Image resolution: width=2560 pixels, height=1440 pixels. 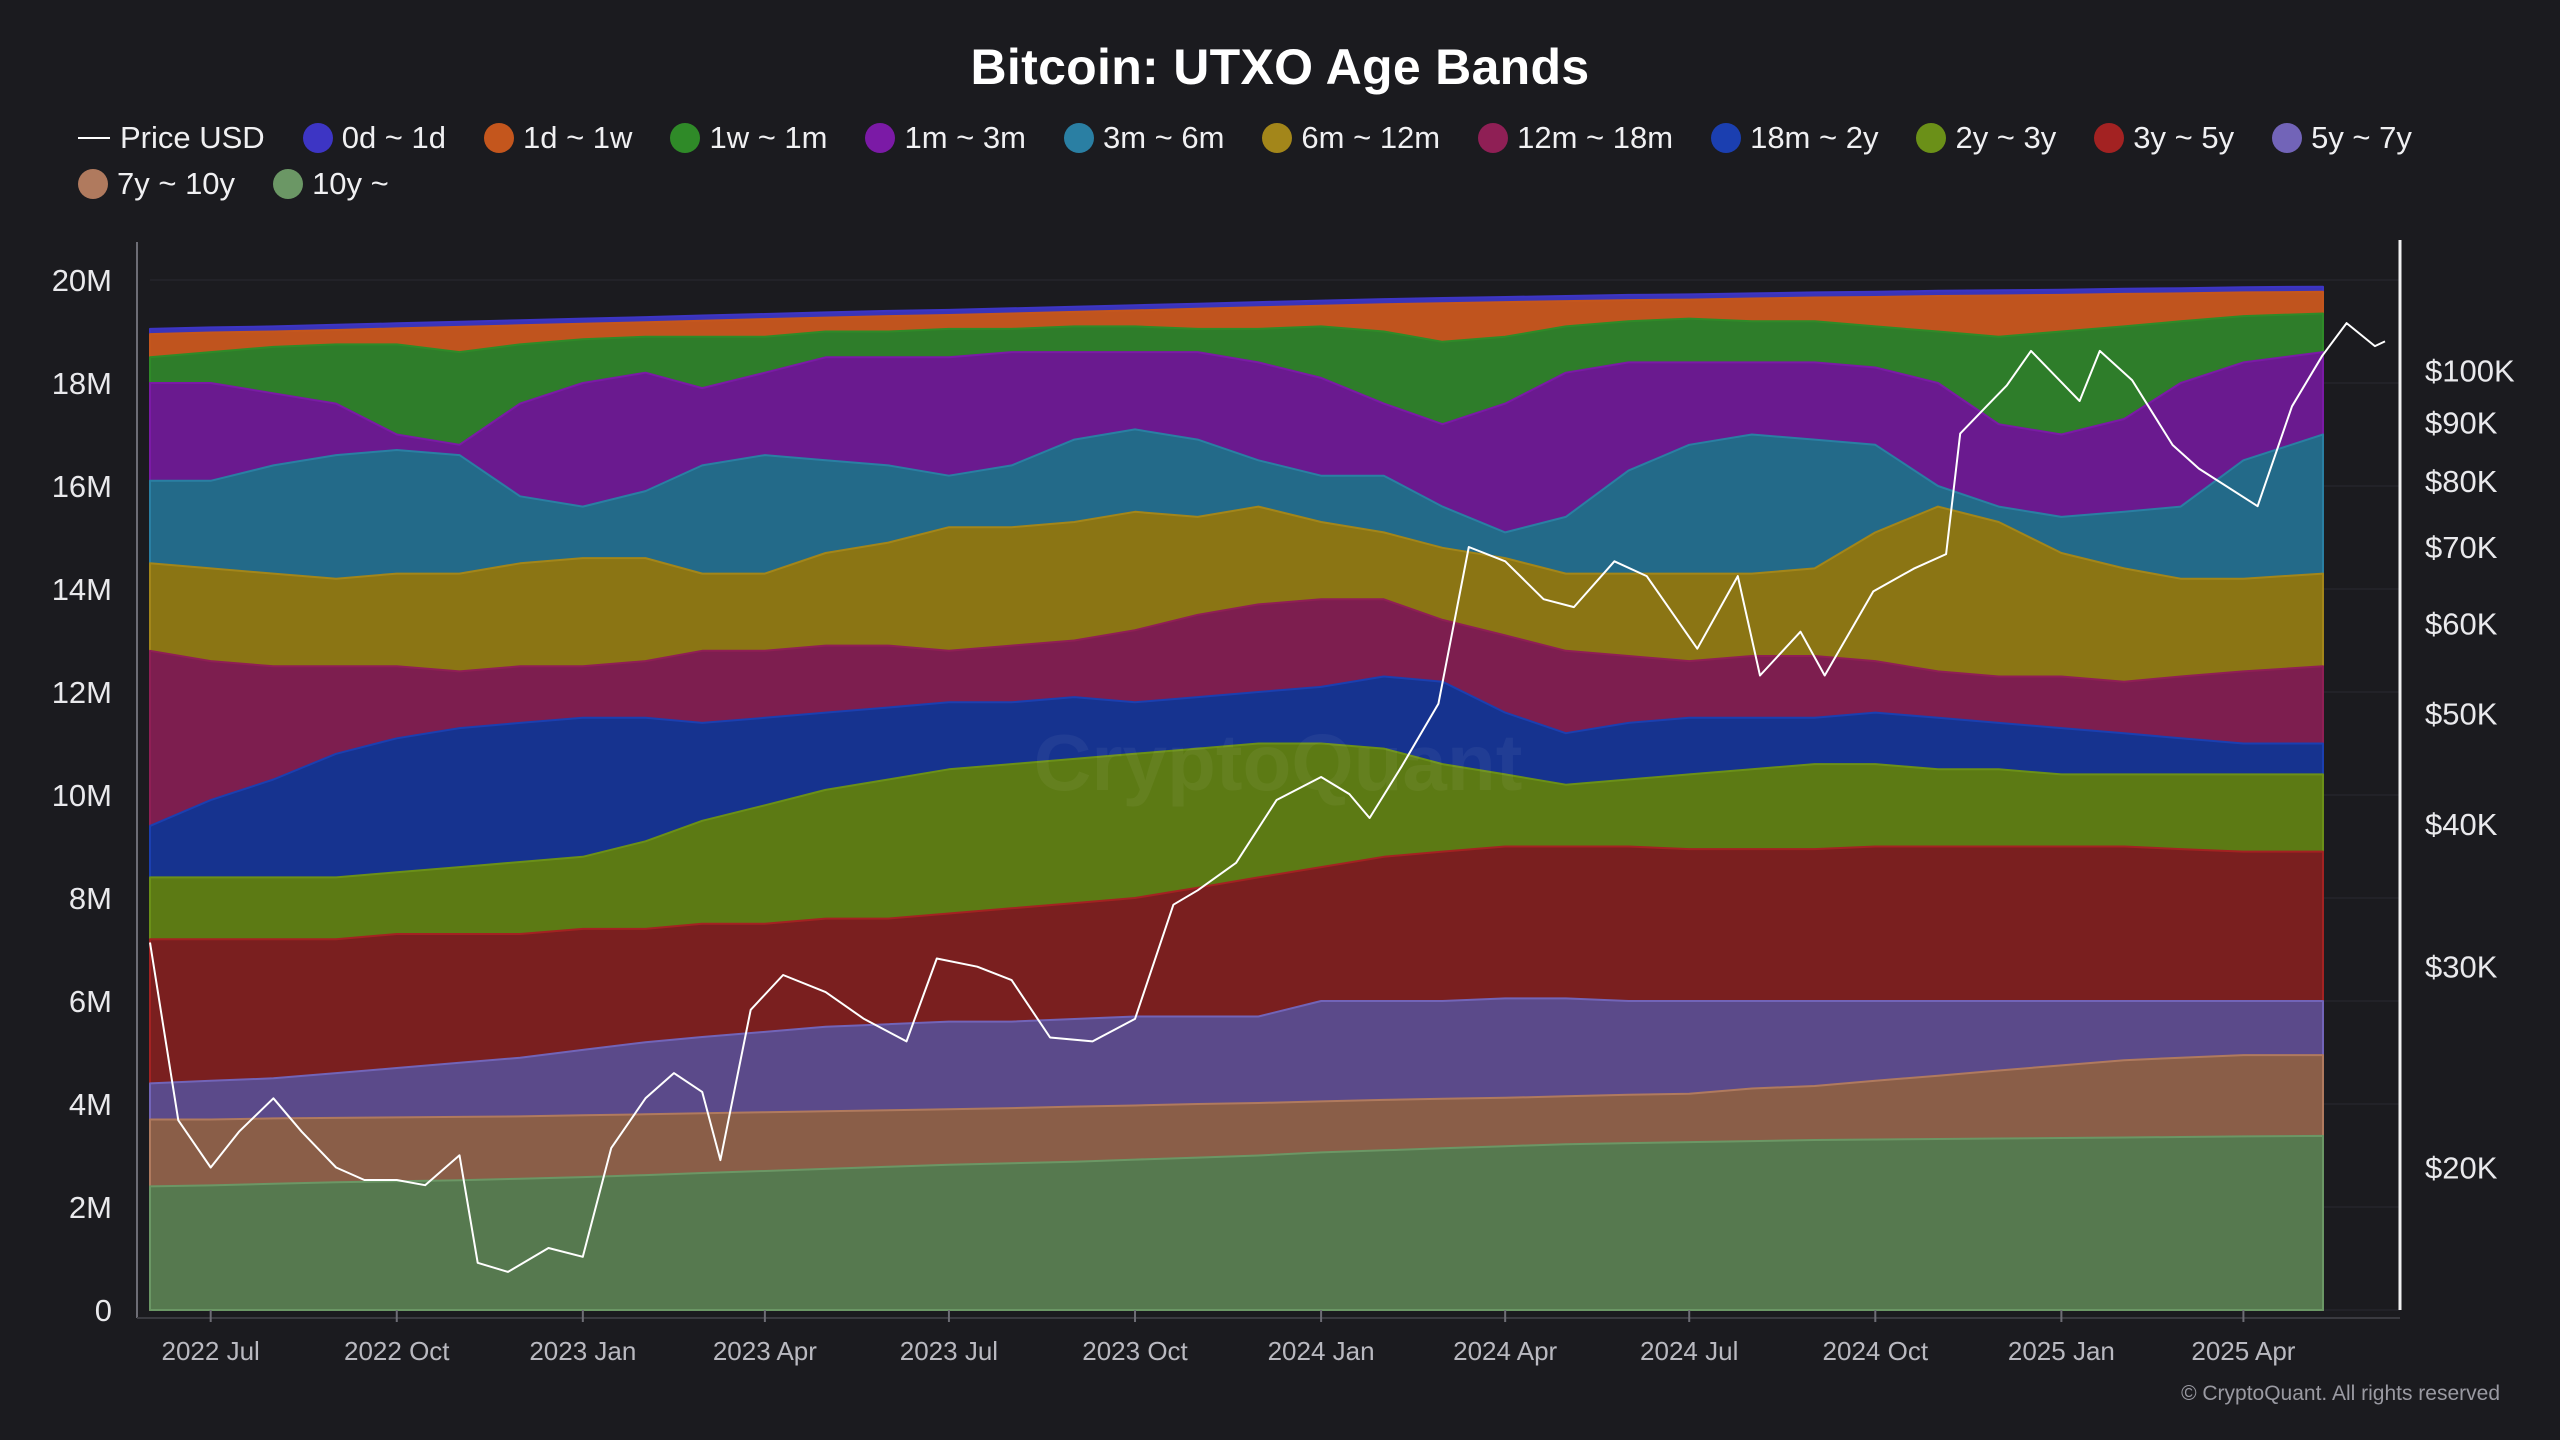 What do you see at coordinates (1163, 137) in the screenshot?
I see `legend-label: 3m ~ 6m` at bounding box center [1163, 137].